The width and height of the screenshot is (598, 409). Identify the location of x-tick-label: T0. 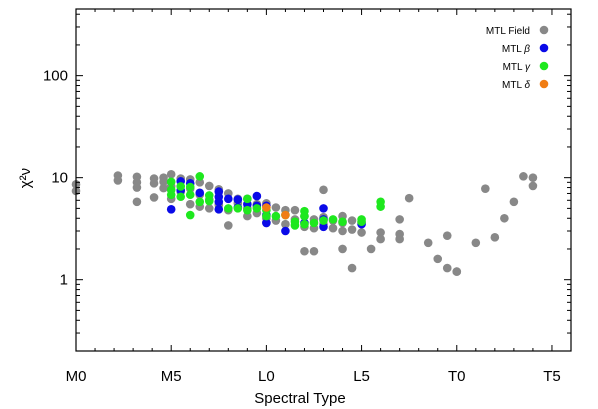
(457, 376).